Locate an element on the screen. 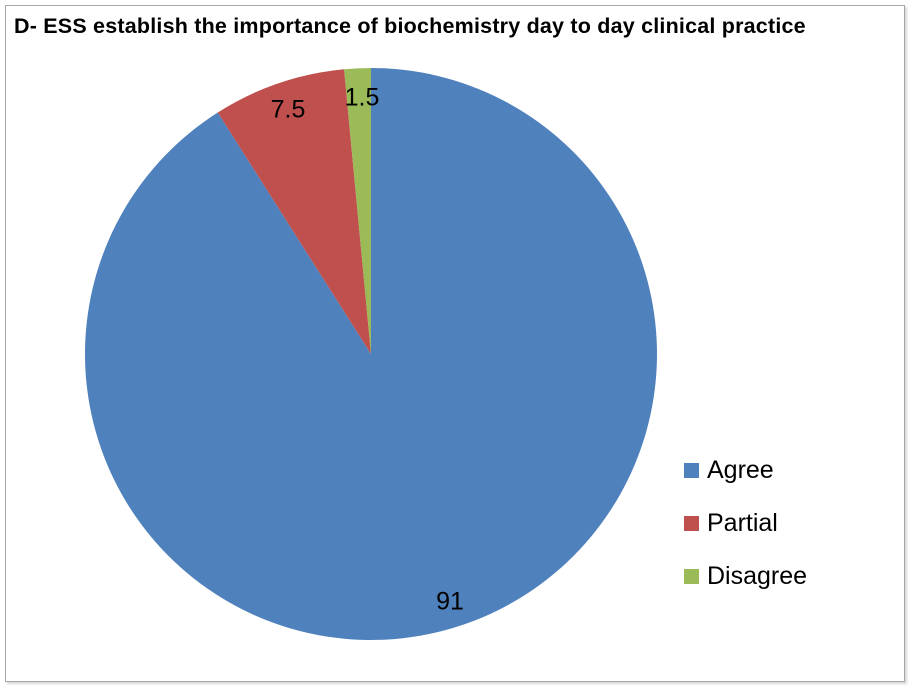  legend-label-partial: Partial is located at coordinates (742, 523).